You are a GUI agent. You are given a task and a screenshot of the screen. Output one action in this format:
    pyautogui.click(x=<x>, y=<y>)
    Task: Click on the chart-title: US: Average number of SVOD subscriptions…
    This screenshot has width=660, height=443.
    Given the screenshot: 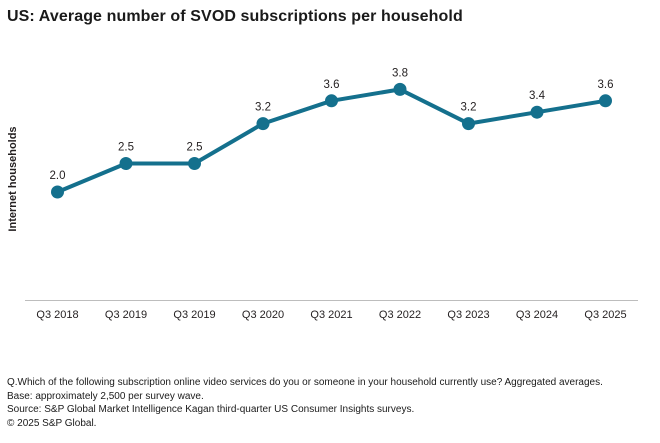 What is the action you would take?
    pyautogui.click(x=235, y=16)
    